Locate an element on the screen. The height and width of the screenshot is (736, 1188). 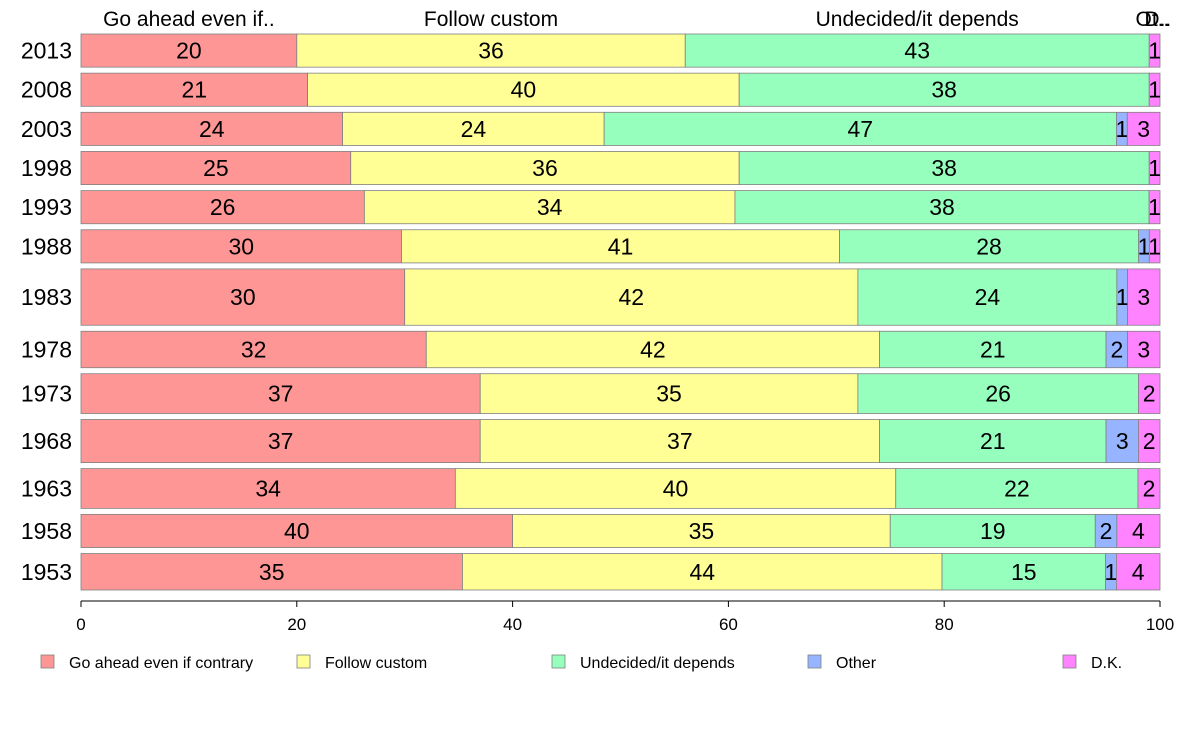
x-tick-label: 20 is located at coordinates (296, 624).